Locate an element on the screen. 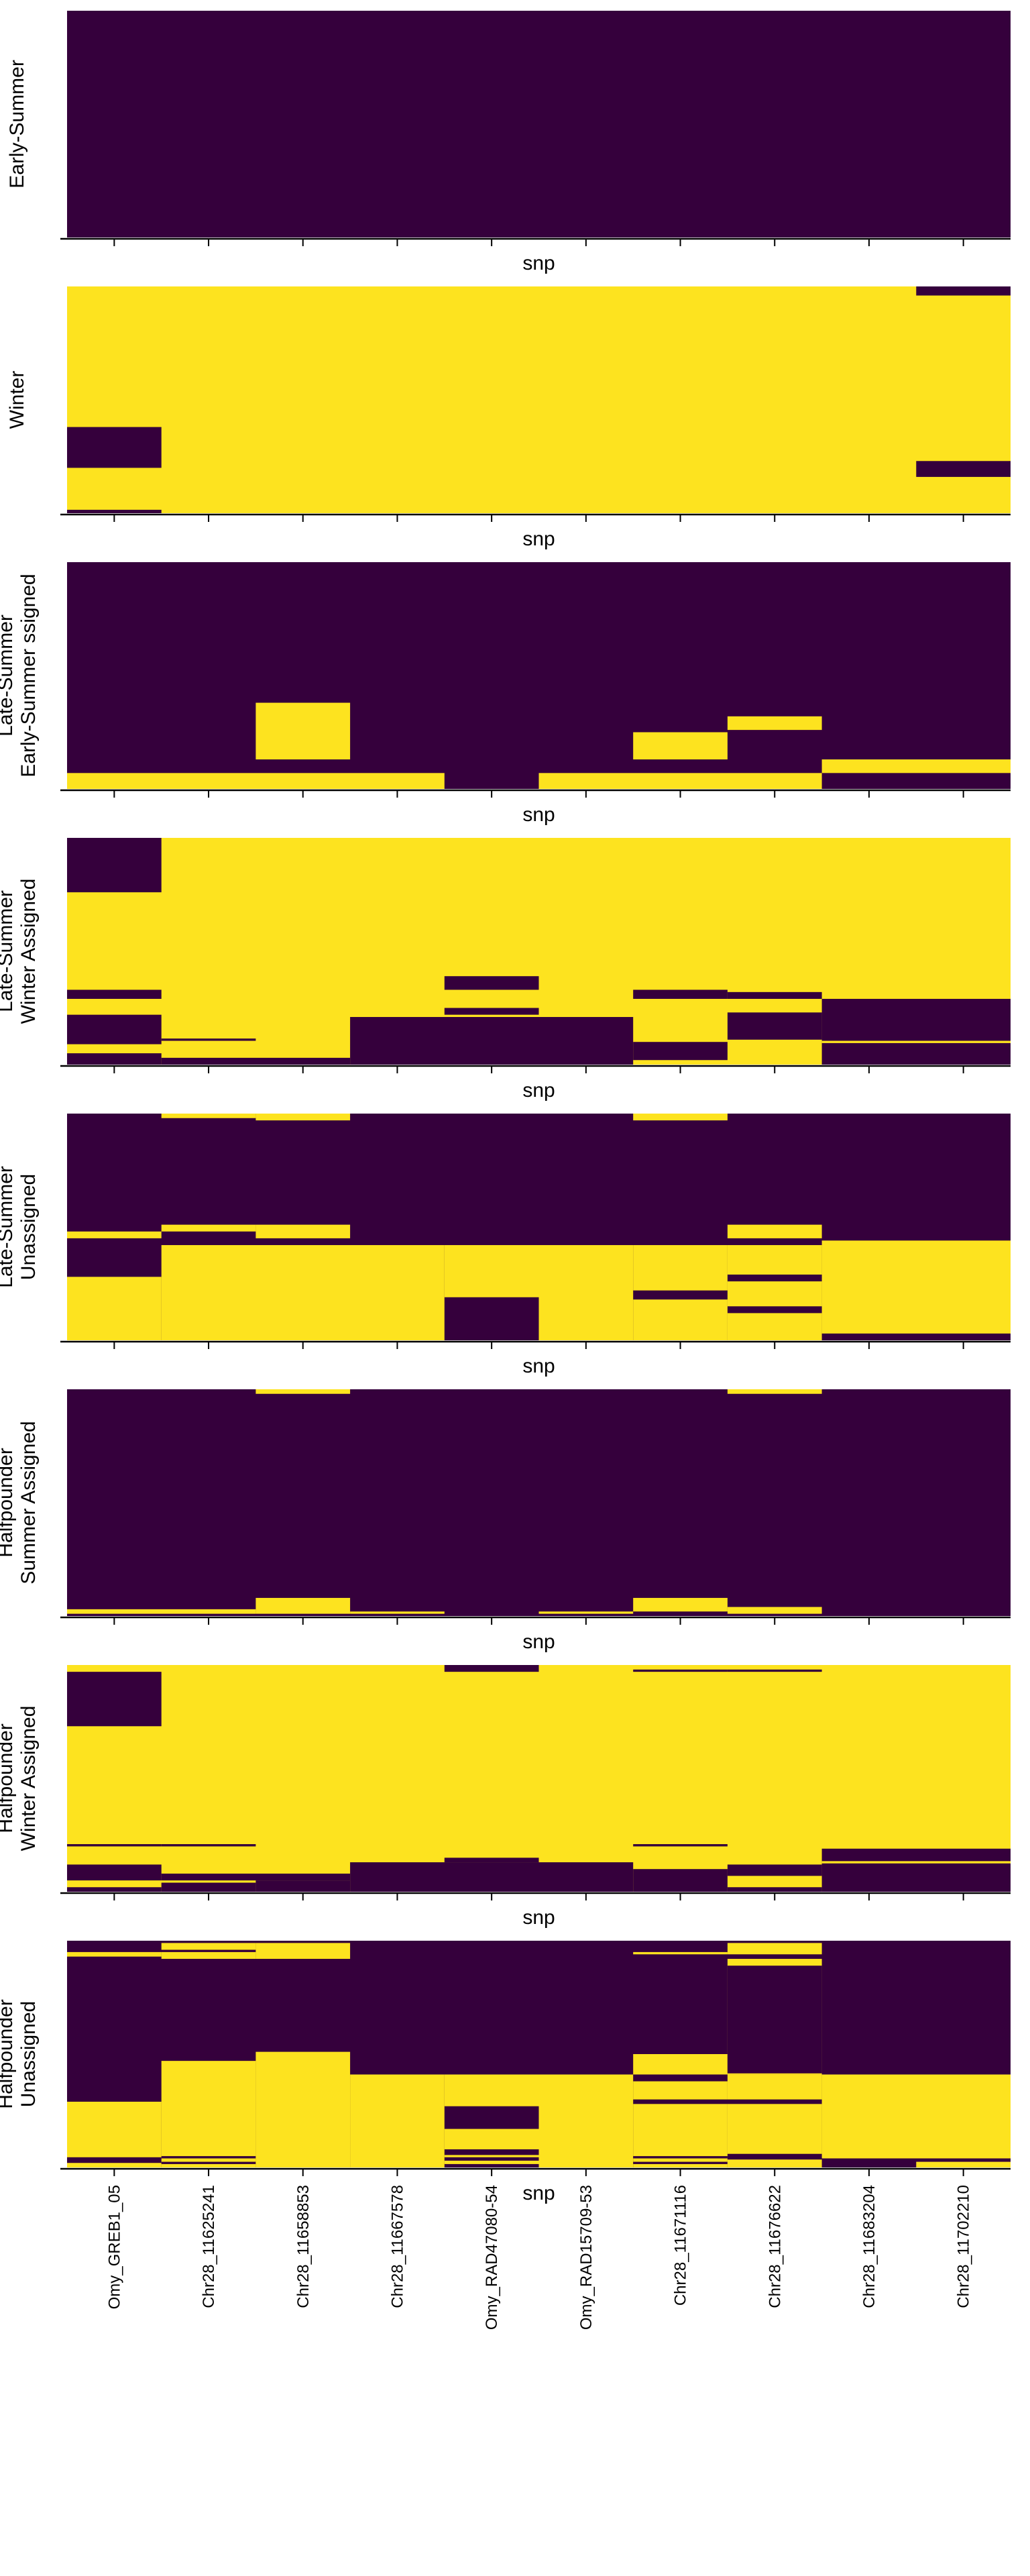  snp-tick-label-4: Omy_RAD47080-54 is located at coordinates (492, 2257).